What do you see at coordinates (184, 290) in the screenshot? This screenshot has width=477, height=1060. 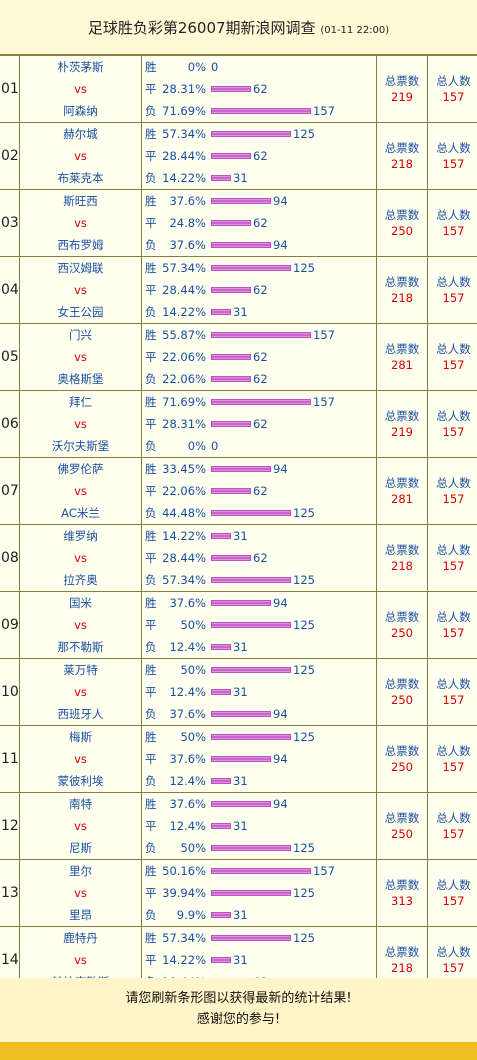 I see `outcome-percent: 28.44%` at bounding box center [184, 290].